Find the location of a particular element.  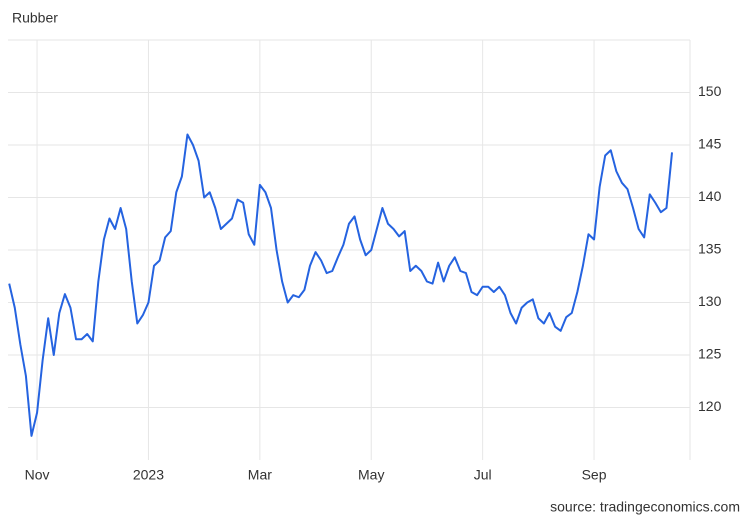

x-tick-label: Sep is located at coordinates (594, 475).